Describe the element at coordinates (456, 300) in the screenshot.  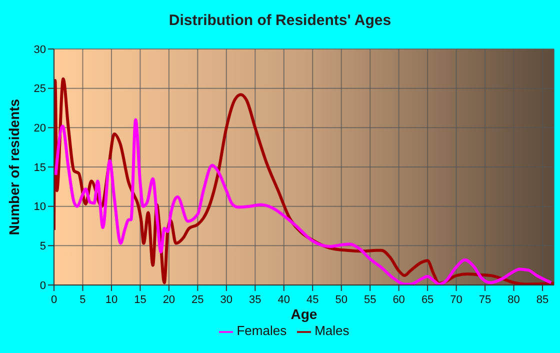
I see `x-tick-label: 70` at that location.